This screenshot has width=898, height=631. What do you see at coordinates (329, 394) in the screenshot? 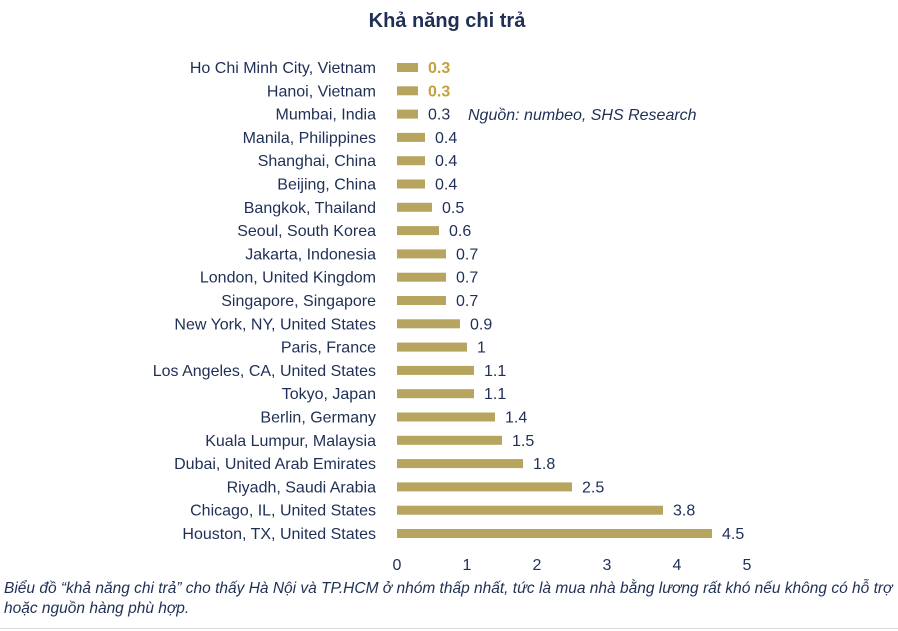
I see `category-label: Tokyo, Japan` at bounding box center [329, 394].